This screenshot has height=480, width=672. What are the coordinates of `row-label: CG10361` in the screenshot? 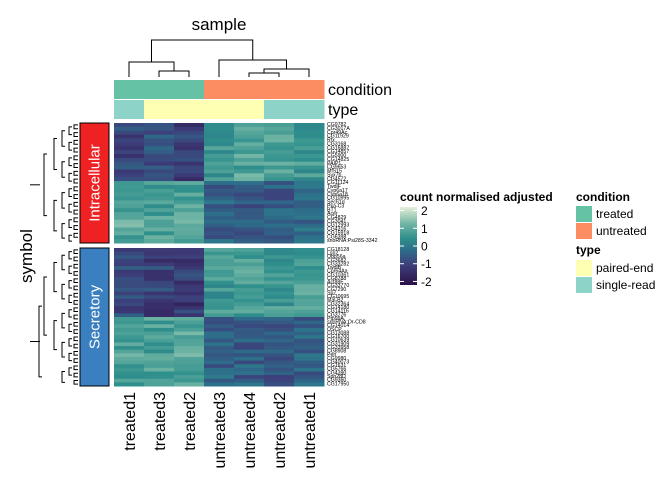 It's located at (338, 275).